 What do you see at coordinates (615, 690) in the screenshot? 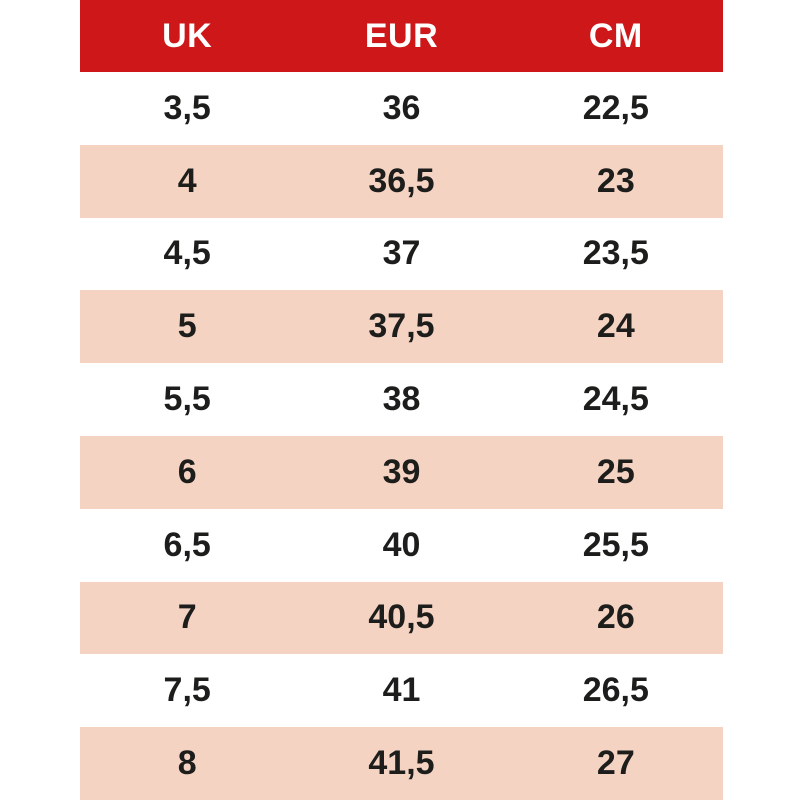
I see `cell-cm: 26,5` at bounding box center [615, 690].